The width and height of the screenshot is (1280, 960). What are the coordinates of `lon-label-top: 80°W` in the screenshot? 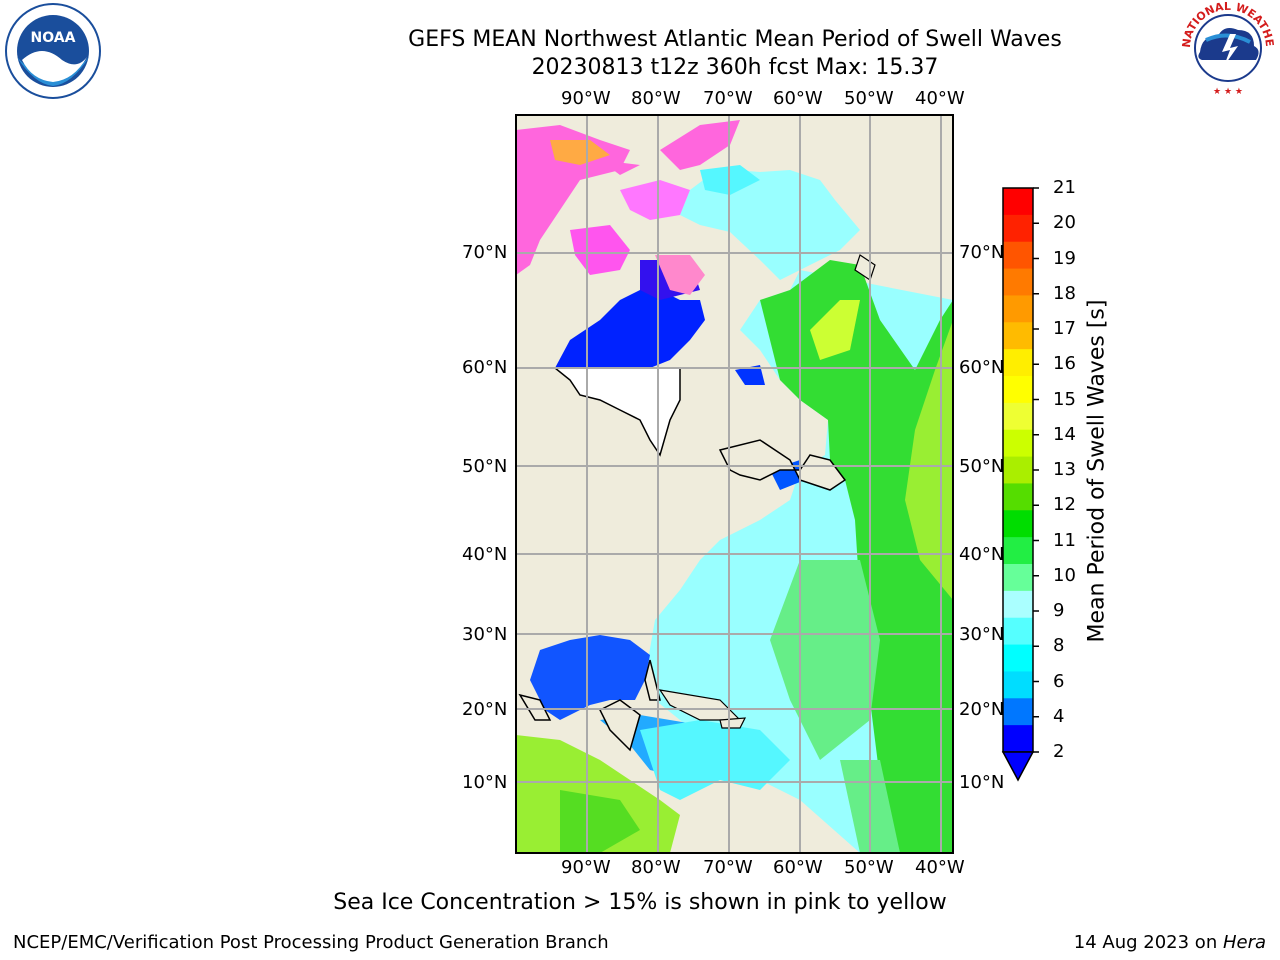 It's located at (656, 98).